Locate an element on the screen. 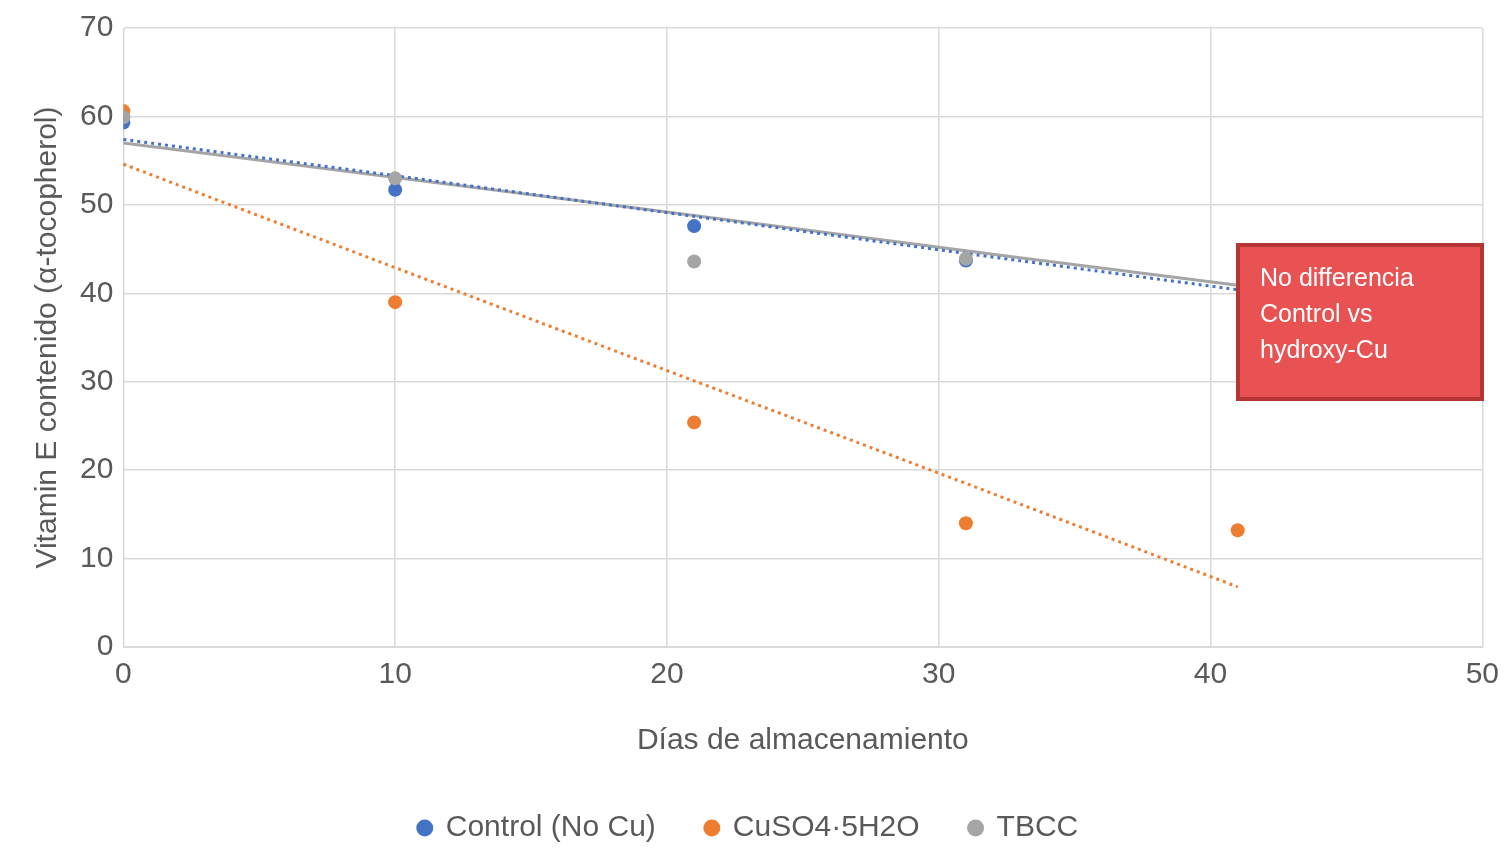 Image resolution: width=1509 pixels, height=853 pixels. x-tick-label: 30 is located at coordinates (939, 673).